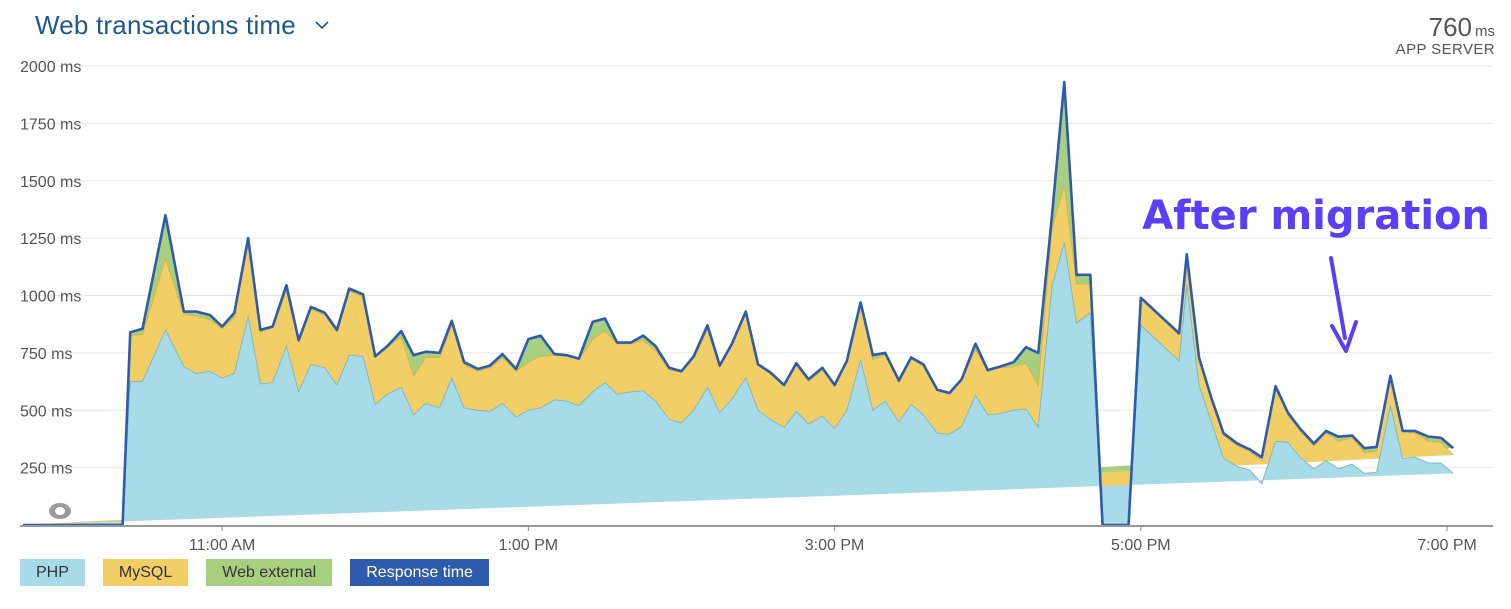 This screenshot has height=609, width=1511. What do you see at coordinates (1141, 545) in the screenshot?
I see `x-tick-label: 5:00 PM` at bounding box center [1141, 545].